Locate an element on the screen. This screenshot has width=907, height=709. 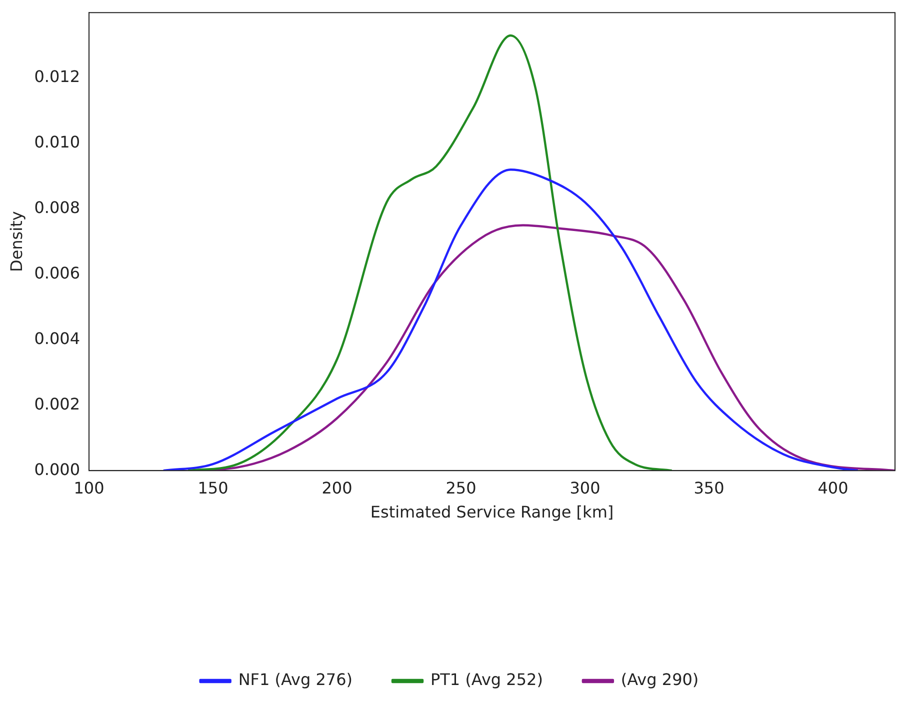
legend-label: (Avg 290) is located at coordinates (659, 680).